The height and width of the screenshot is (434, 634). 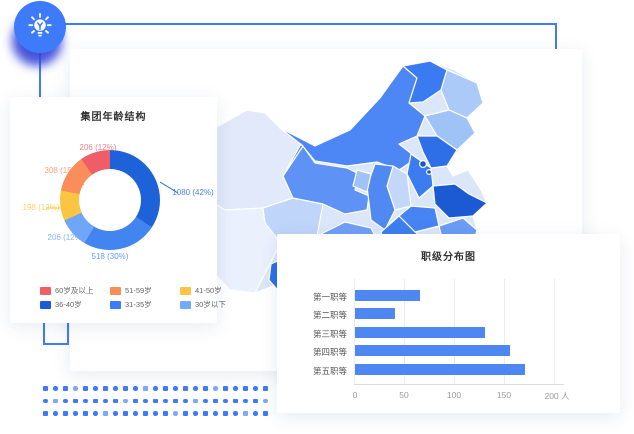 I want to click on legend-swatch-blue, so click(x=115, y=304).